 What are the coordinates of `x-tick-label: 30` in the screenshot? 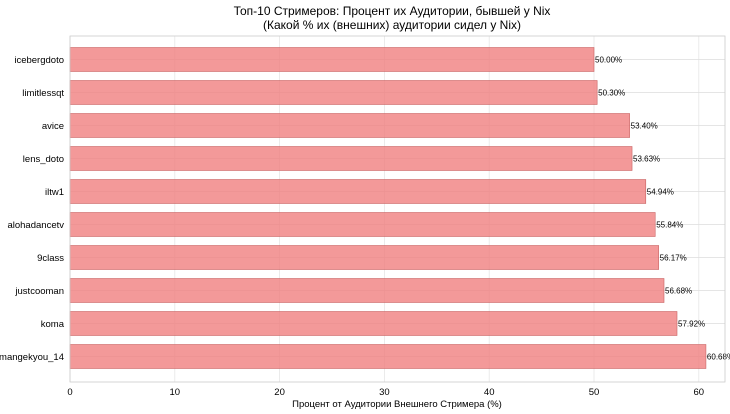 It's located at (384, 392).